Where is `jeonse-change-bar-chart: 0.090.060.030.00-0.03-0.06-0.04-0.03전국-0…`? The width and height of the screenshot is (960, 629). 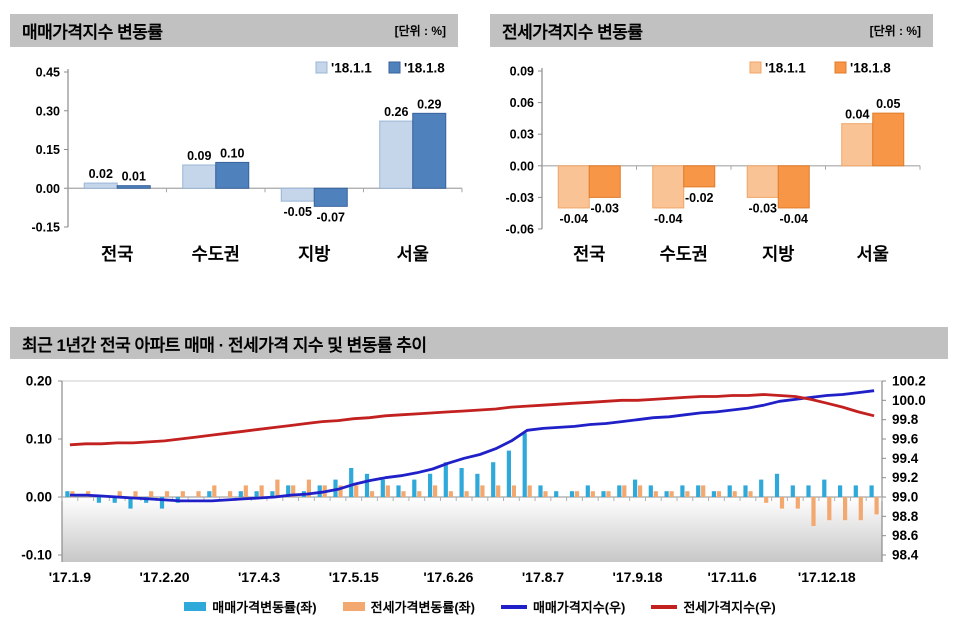
jeonse-change-bar-chart: 0.090.060.030.00-0.03-0.06-0.04-0.03전국-0… is located at coordinates (713, 162).